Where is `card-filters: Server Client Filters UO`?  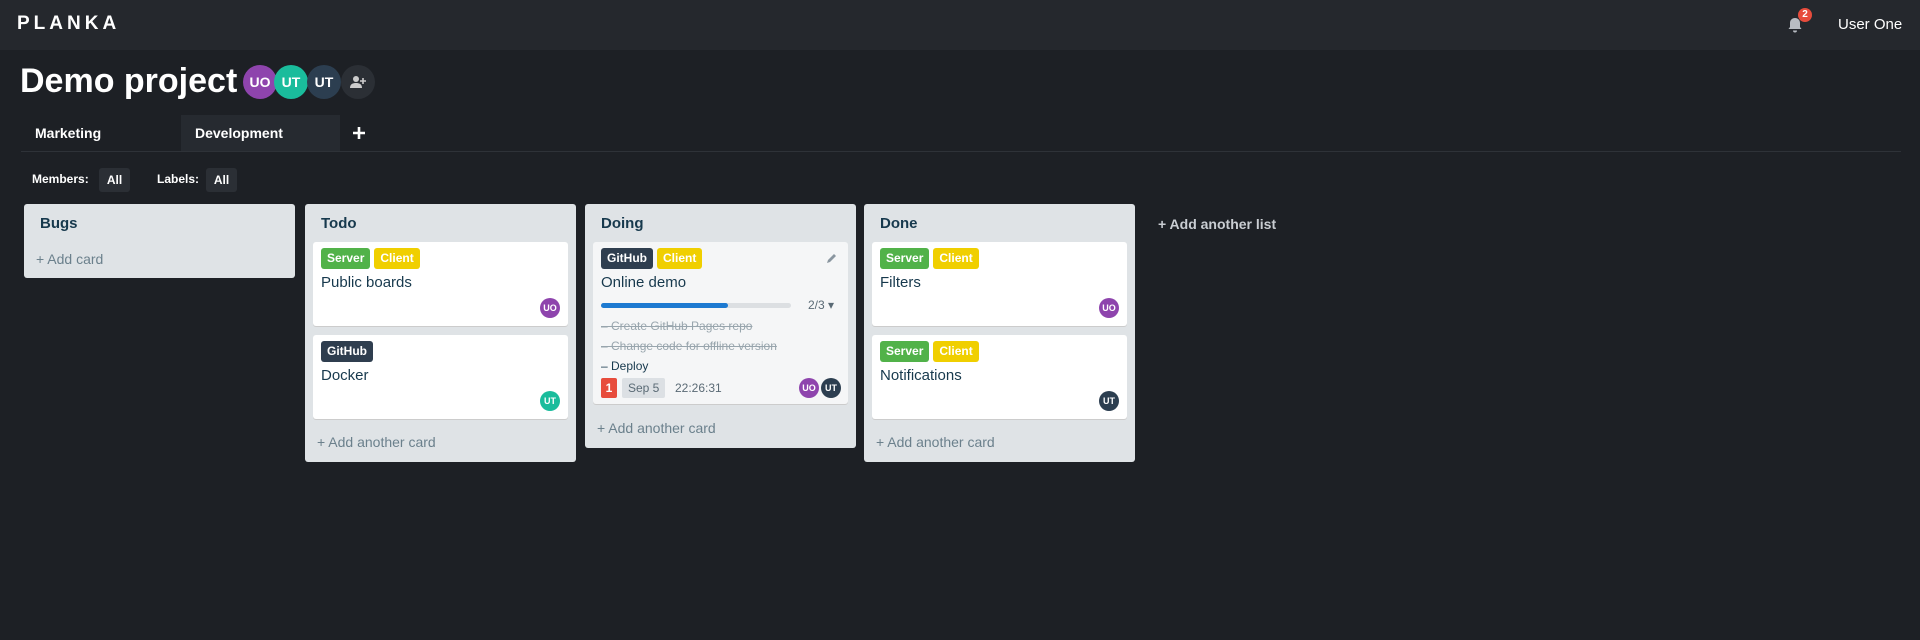 card-filters: Server Client Filters UO is located at coordinates (999, 284).